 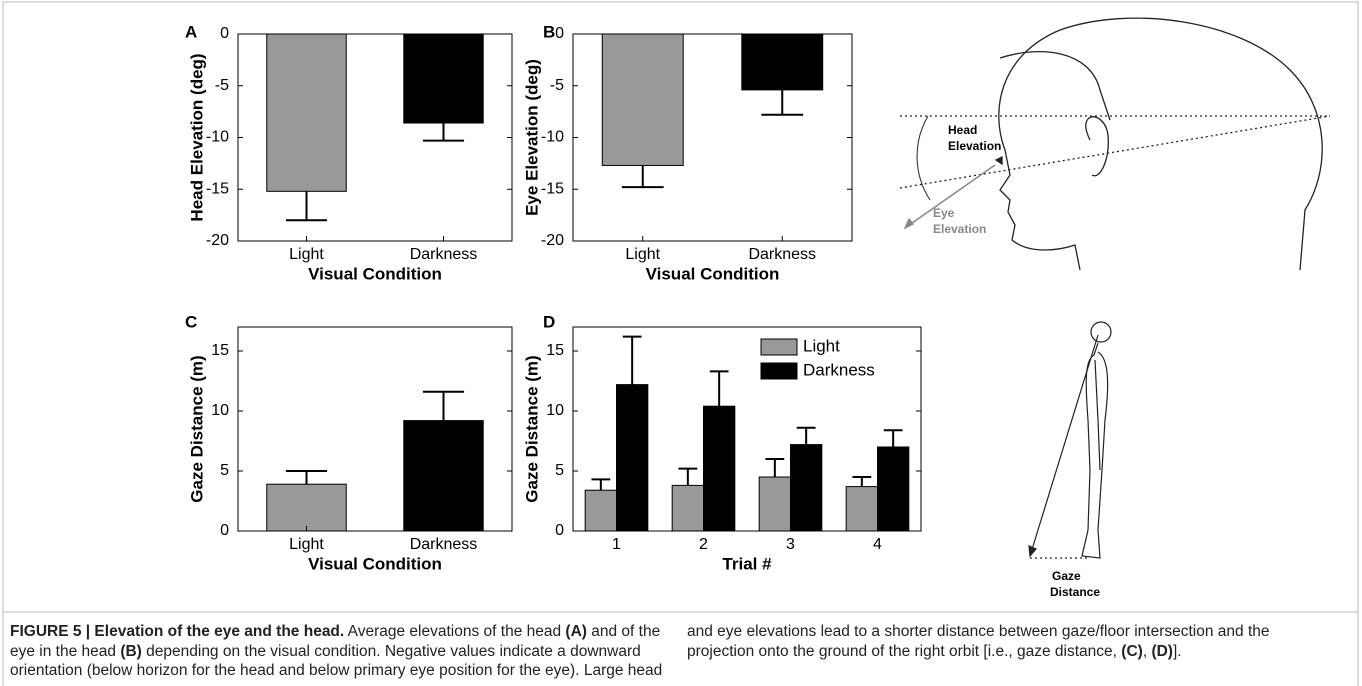 I want to click on head-diagram, so click(x=1115, y=144).